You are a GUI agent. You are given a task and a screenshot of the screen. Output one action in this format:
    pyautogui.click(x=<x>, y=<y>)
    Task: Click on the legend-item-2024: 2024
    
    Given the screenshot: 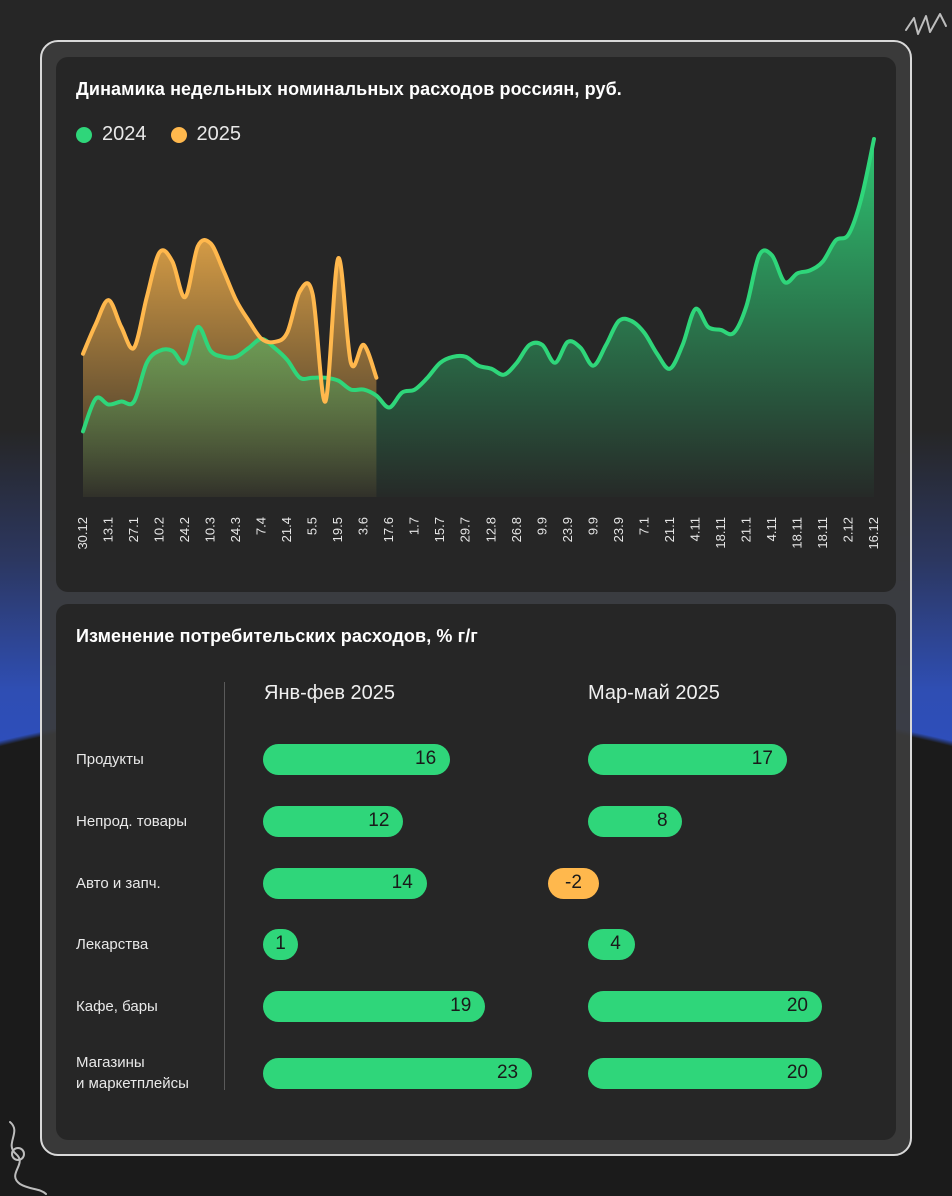 What is the action you would take?
    pyautogui.click(x=111, y=134)
    